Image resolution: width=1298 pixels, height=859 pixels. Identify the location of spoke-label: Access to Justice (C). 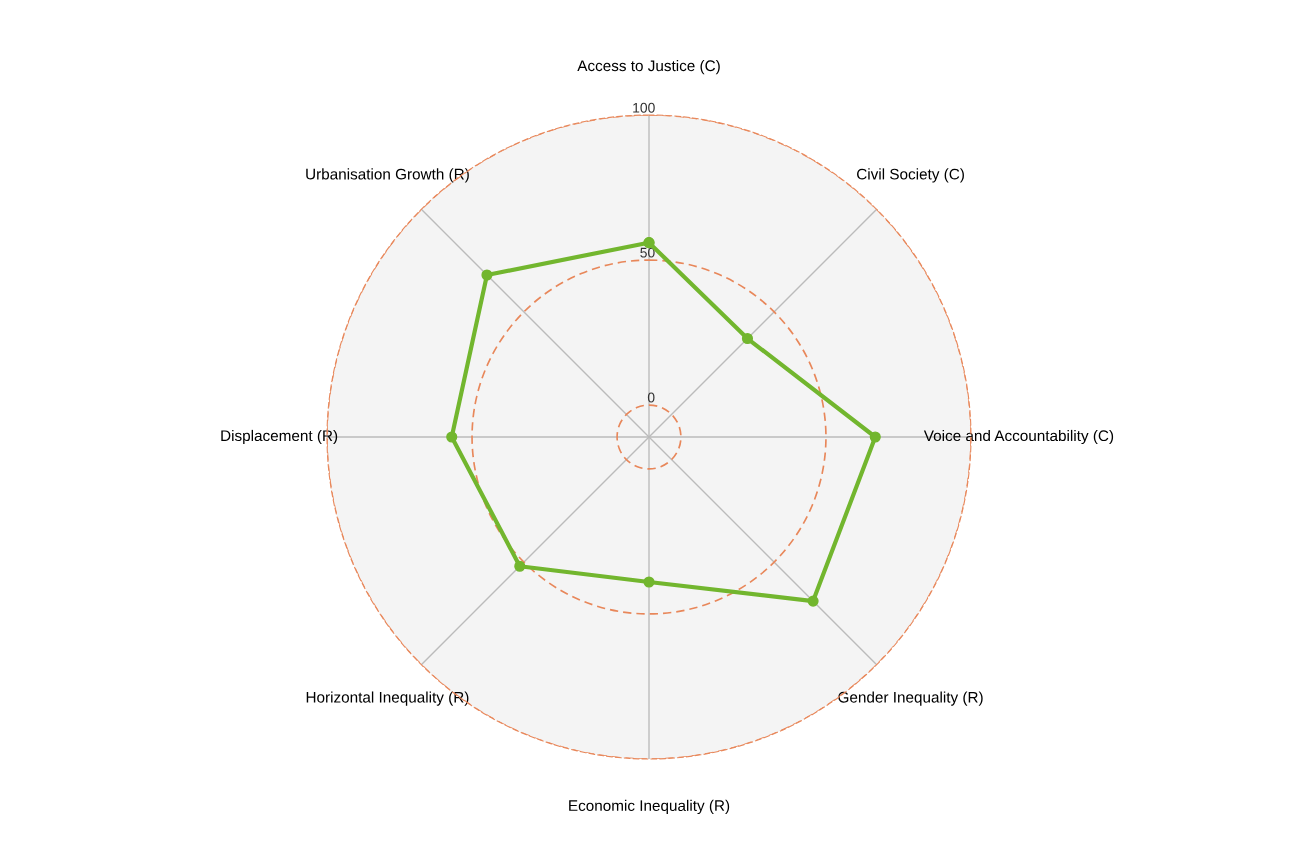
(648, 67).